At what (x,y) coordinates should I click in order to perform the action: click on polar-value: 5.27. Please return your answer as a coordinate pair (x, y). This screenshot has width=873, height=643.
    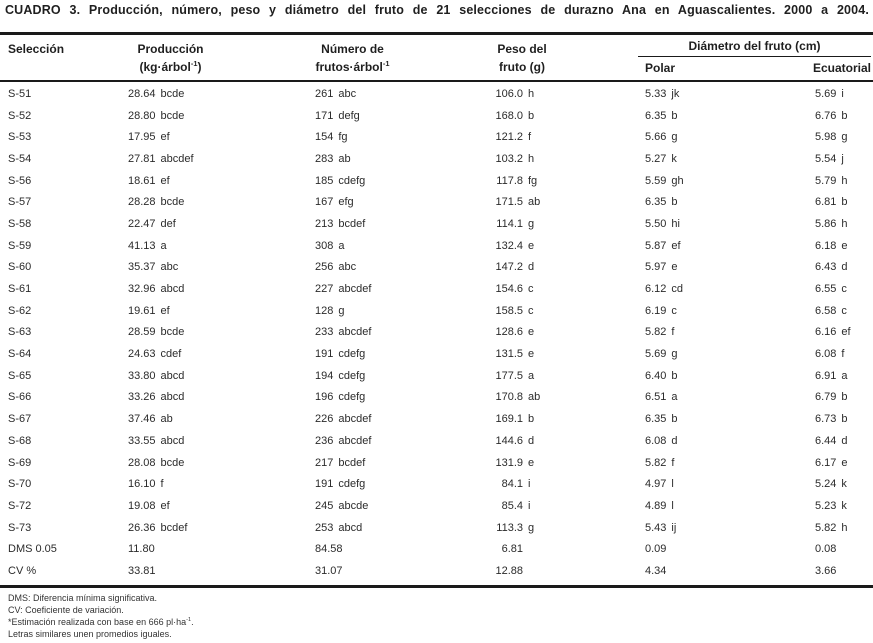
    Looking at the image, I should click on (656, 158).